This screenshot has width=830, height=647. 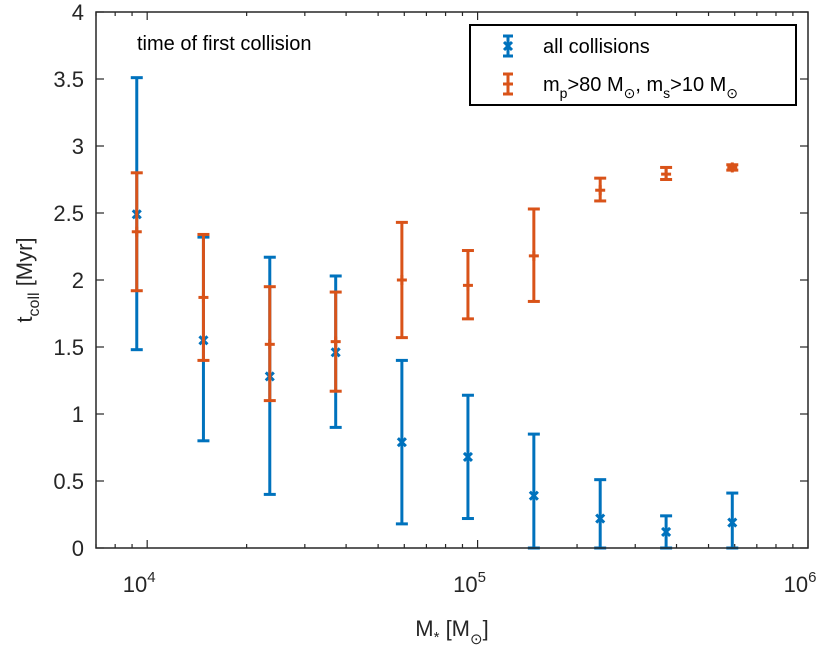 I want to click on chart-annotation: time of first collision, so click(x=224, y=44).